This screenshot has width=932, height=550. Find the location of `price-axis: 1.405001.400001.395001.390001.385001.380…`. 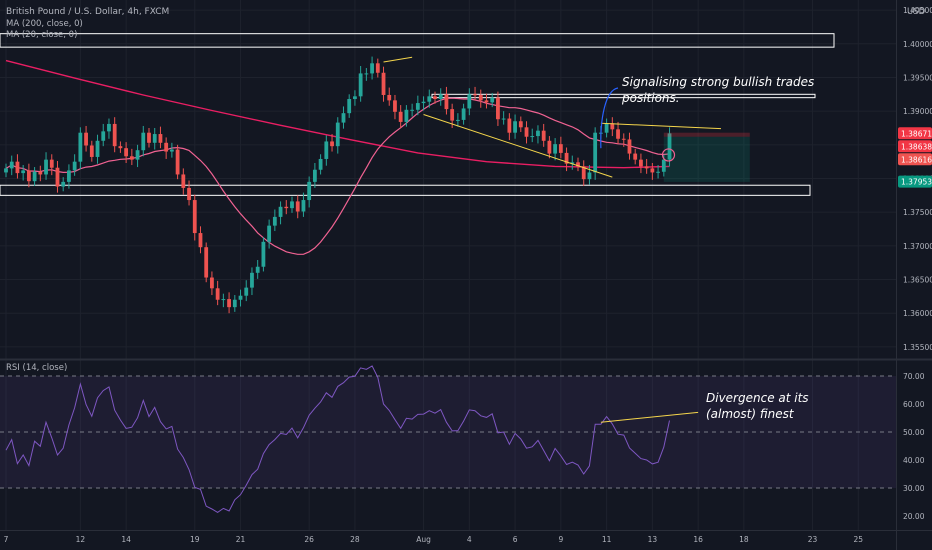

price-axis: 1.405001.400001.395001.390001.385001.380… is located at coordinates (917, 263).